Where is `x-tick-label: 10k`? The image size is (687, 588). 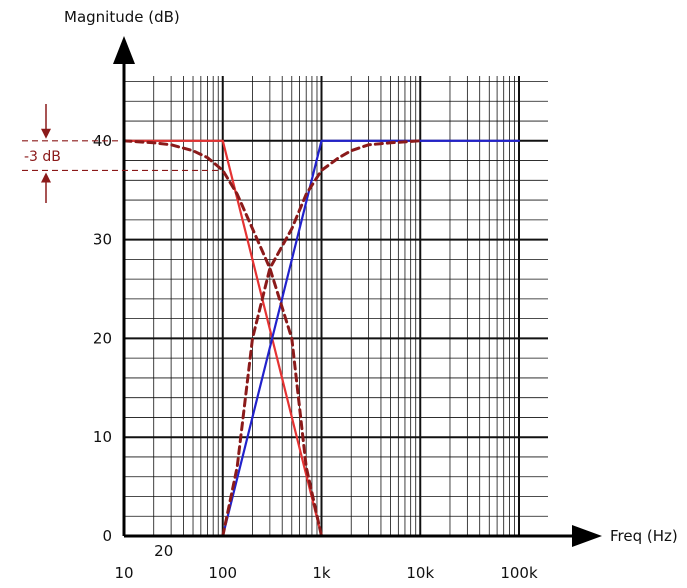
x-tick-label: 10k is located at coordinates (420, 573).